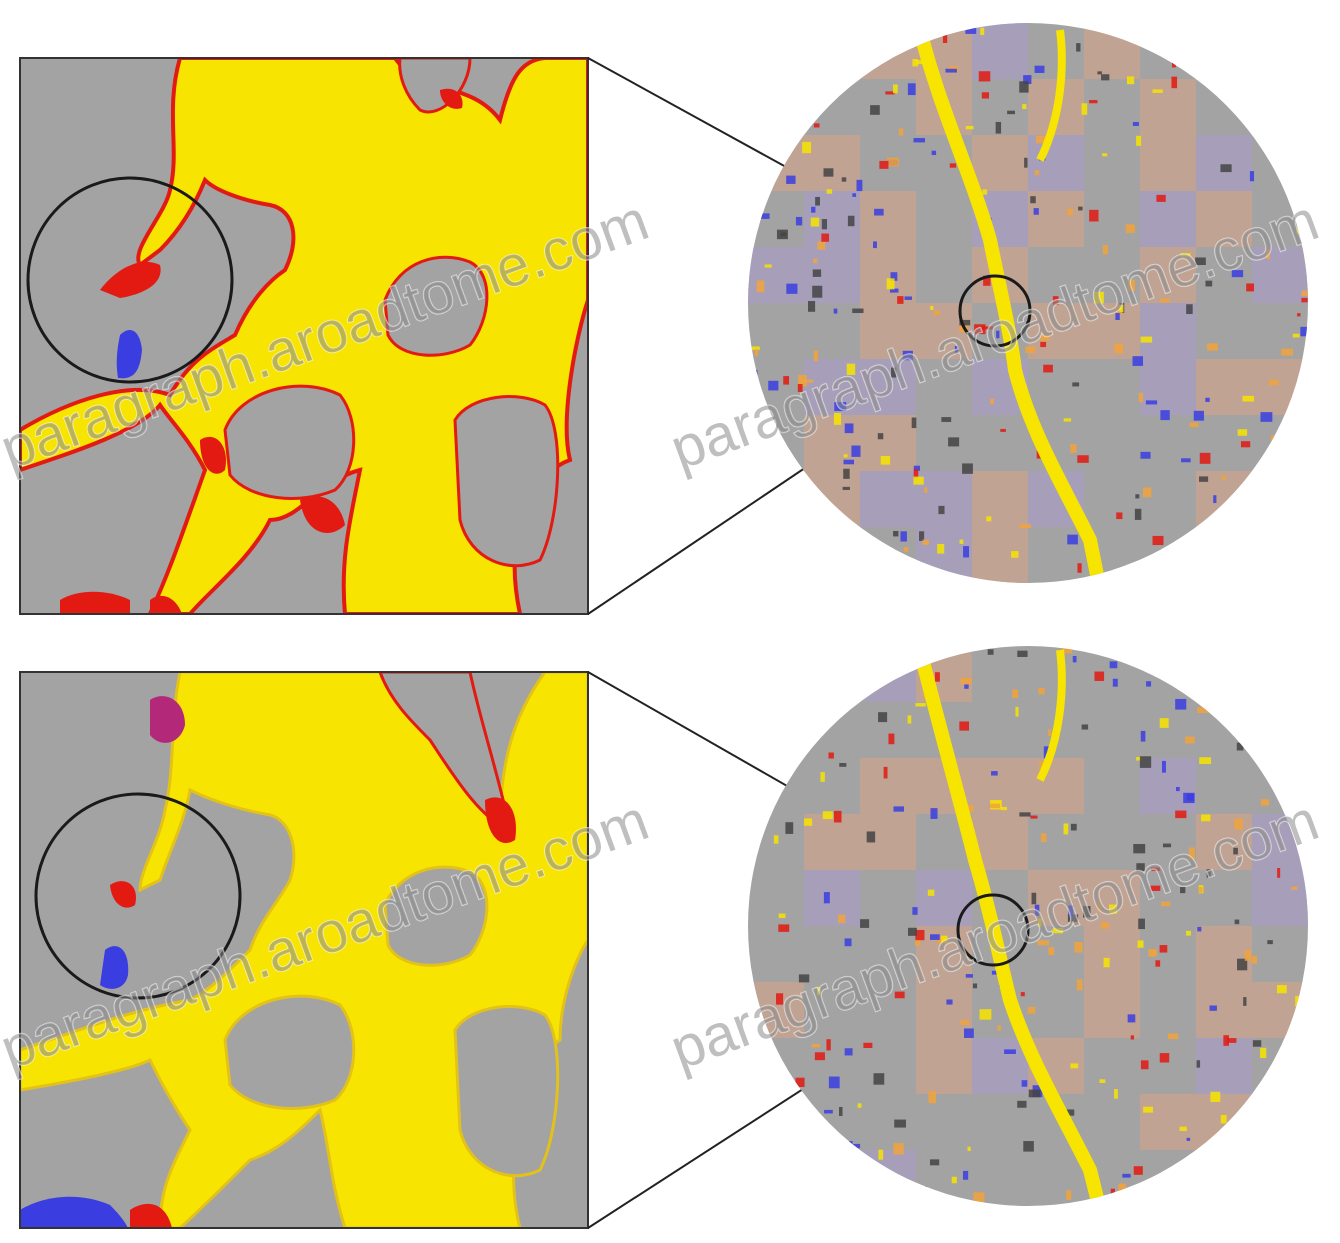 The image size is (1340, 1243). I want to click on bottom-blue-phase, so click(114, 967).